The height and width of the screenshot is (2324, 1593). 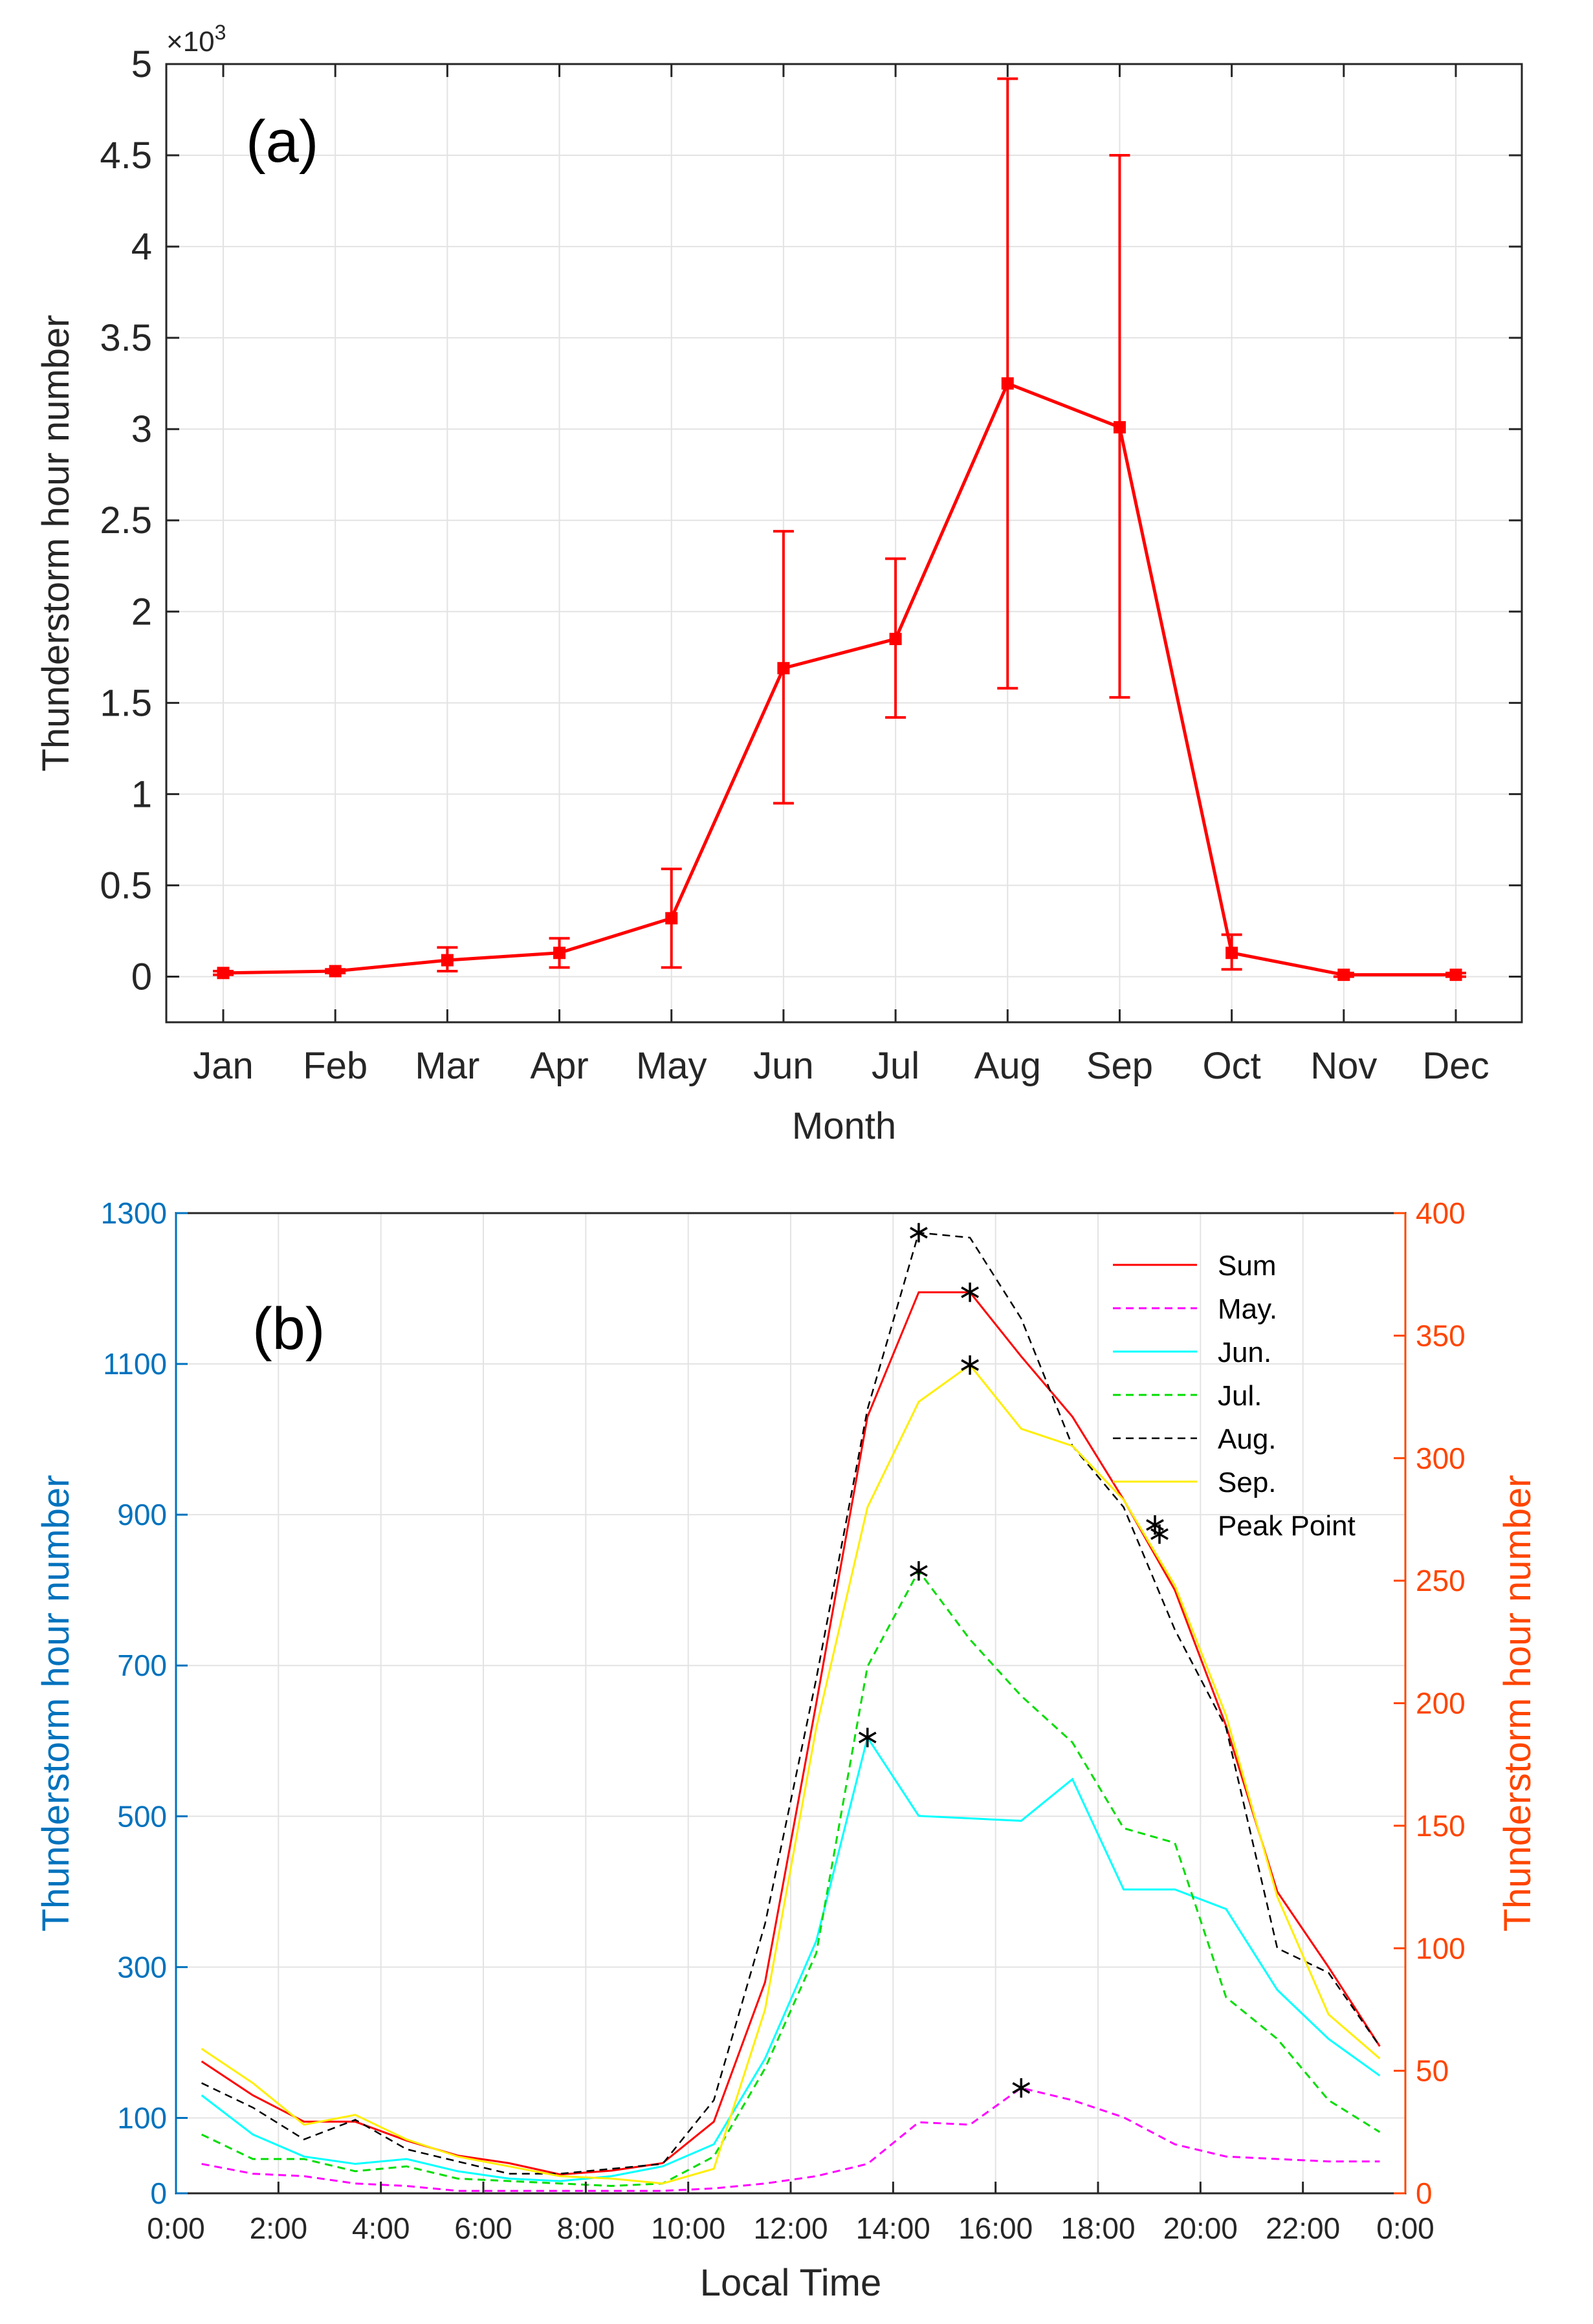 I want to click on b-x-tick-label: 4:00, so click(x=381, y=2228).